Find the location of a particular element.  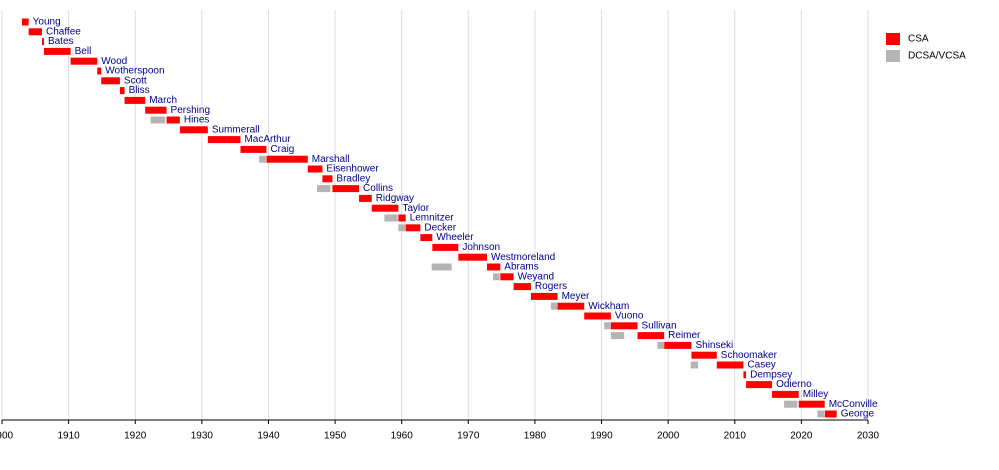

name-label: Decker is located at coordinates (440, 227).